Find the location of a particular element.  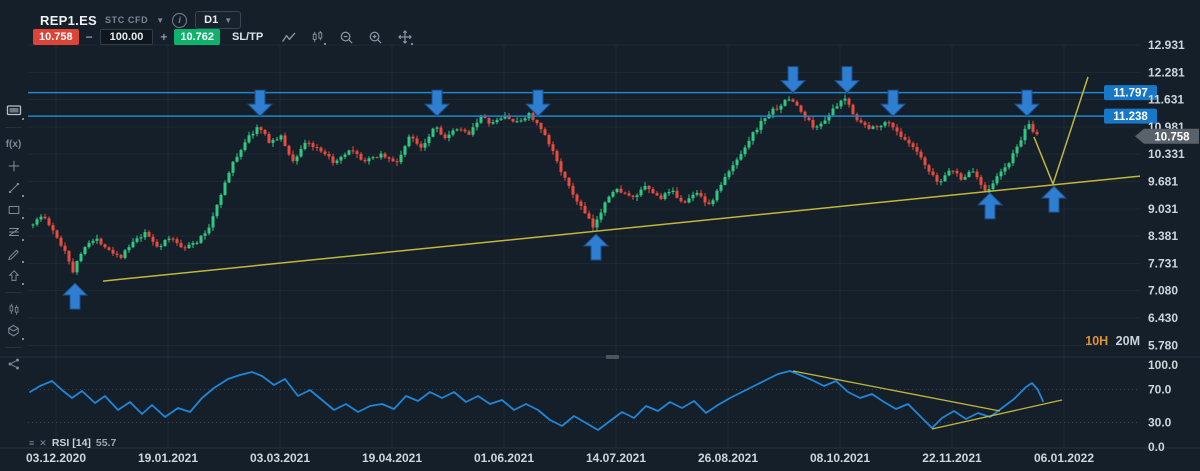

svg-text: 08.10.2021 is located at coordinates (840, 458).